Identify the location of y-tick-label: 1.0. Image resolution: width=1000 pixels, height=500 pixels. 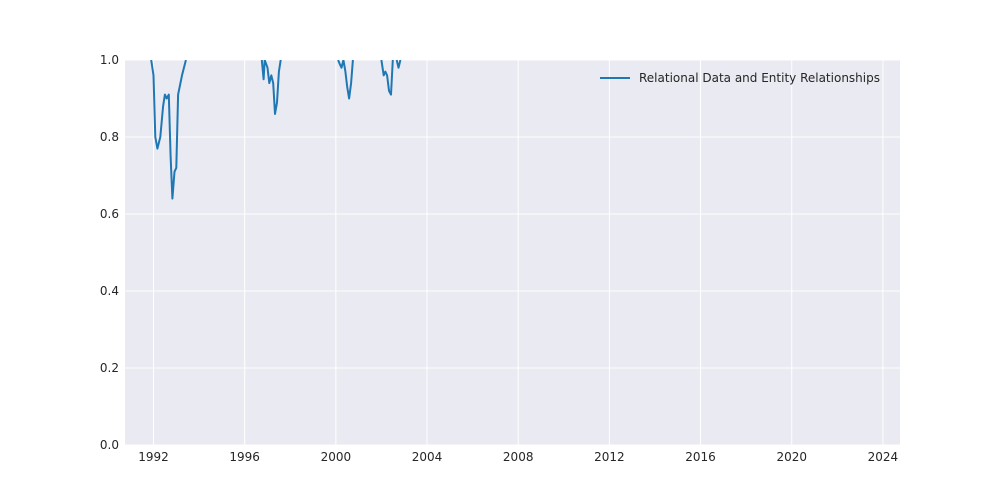
(109, 60).